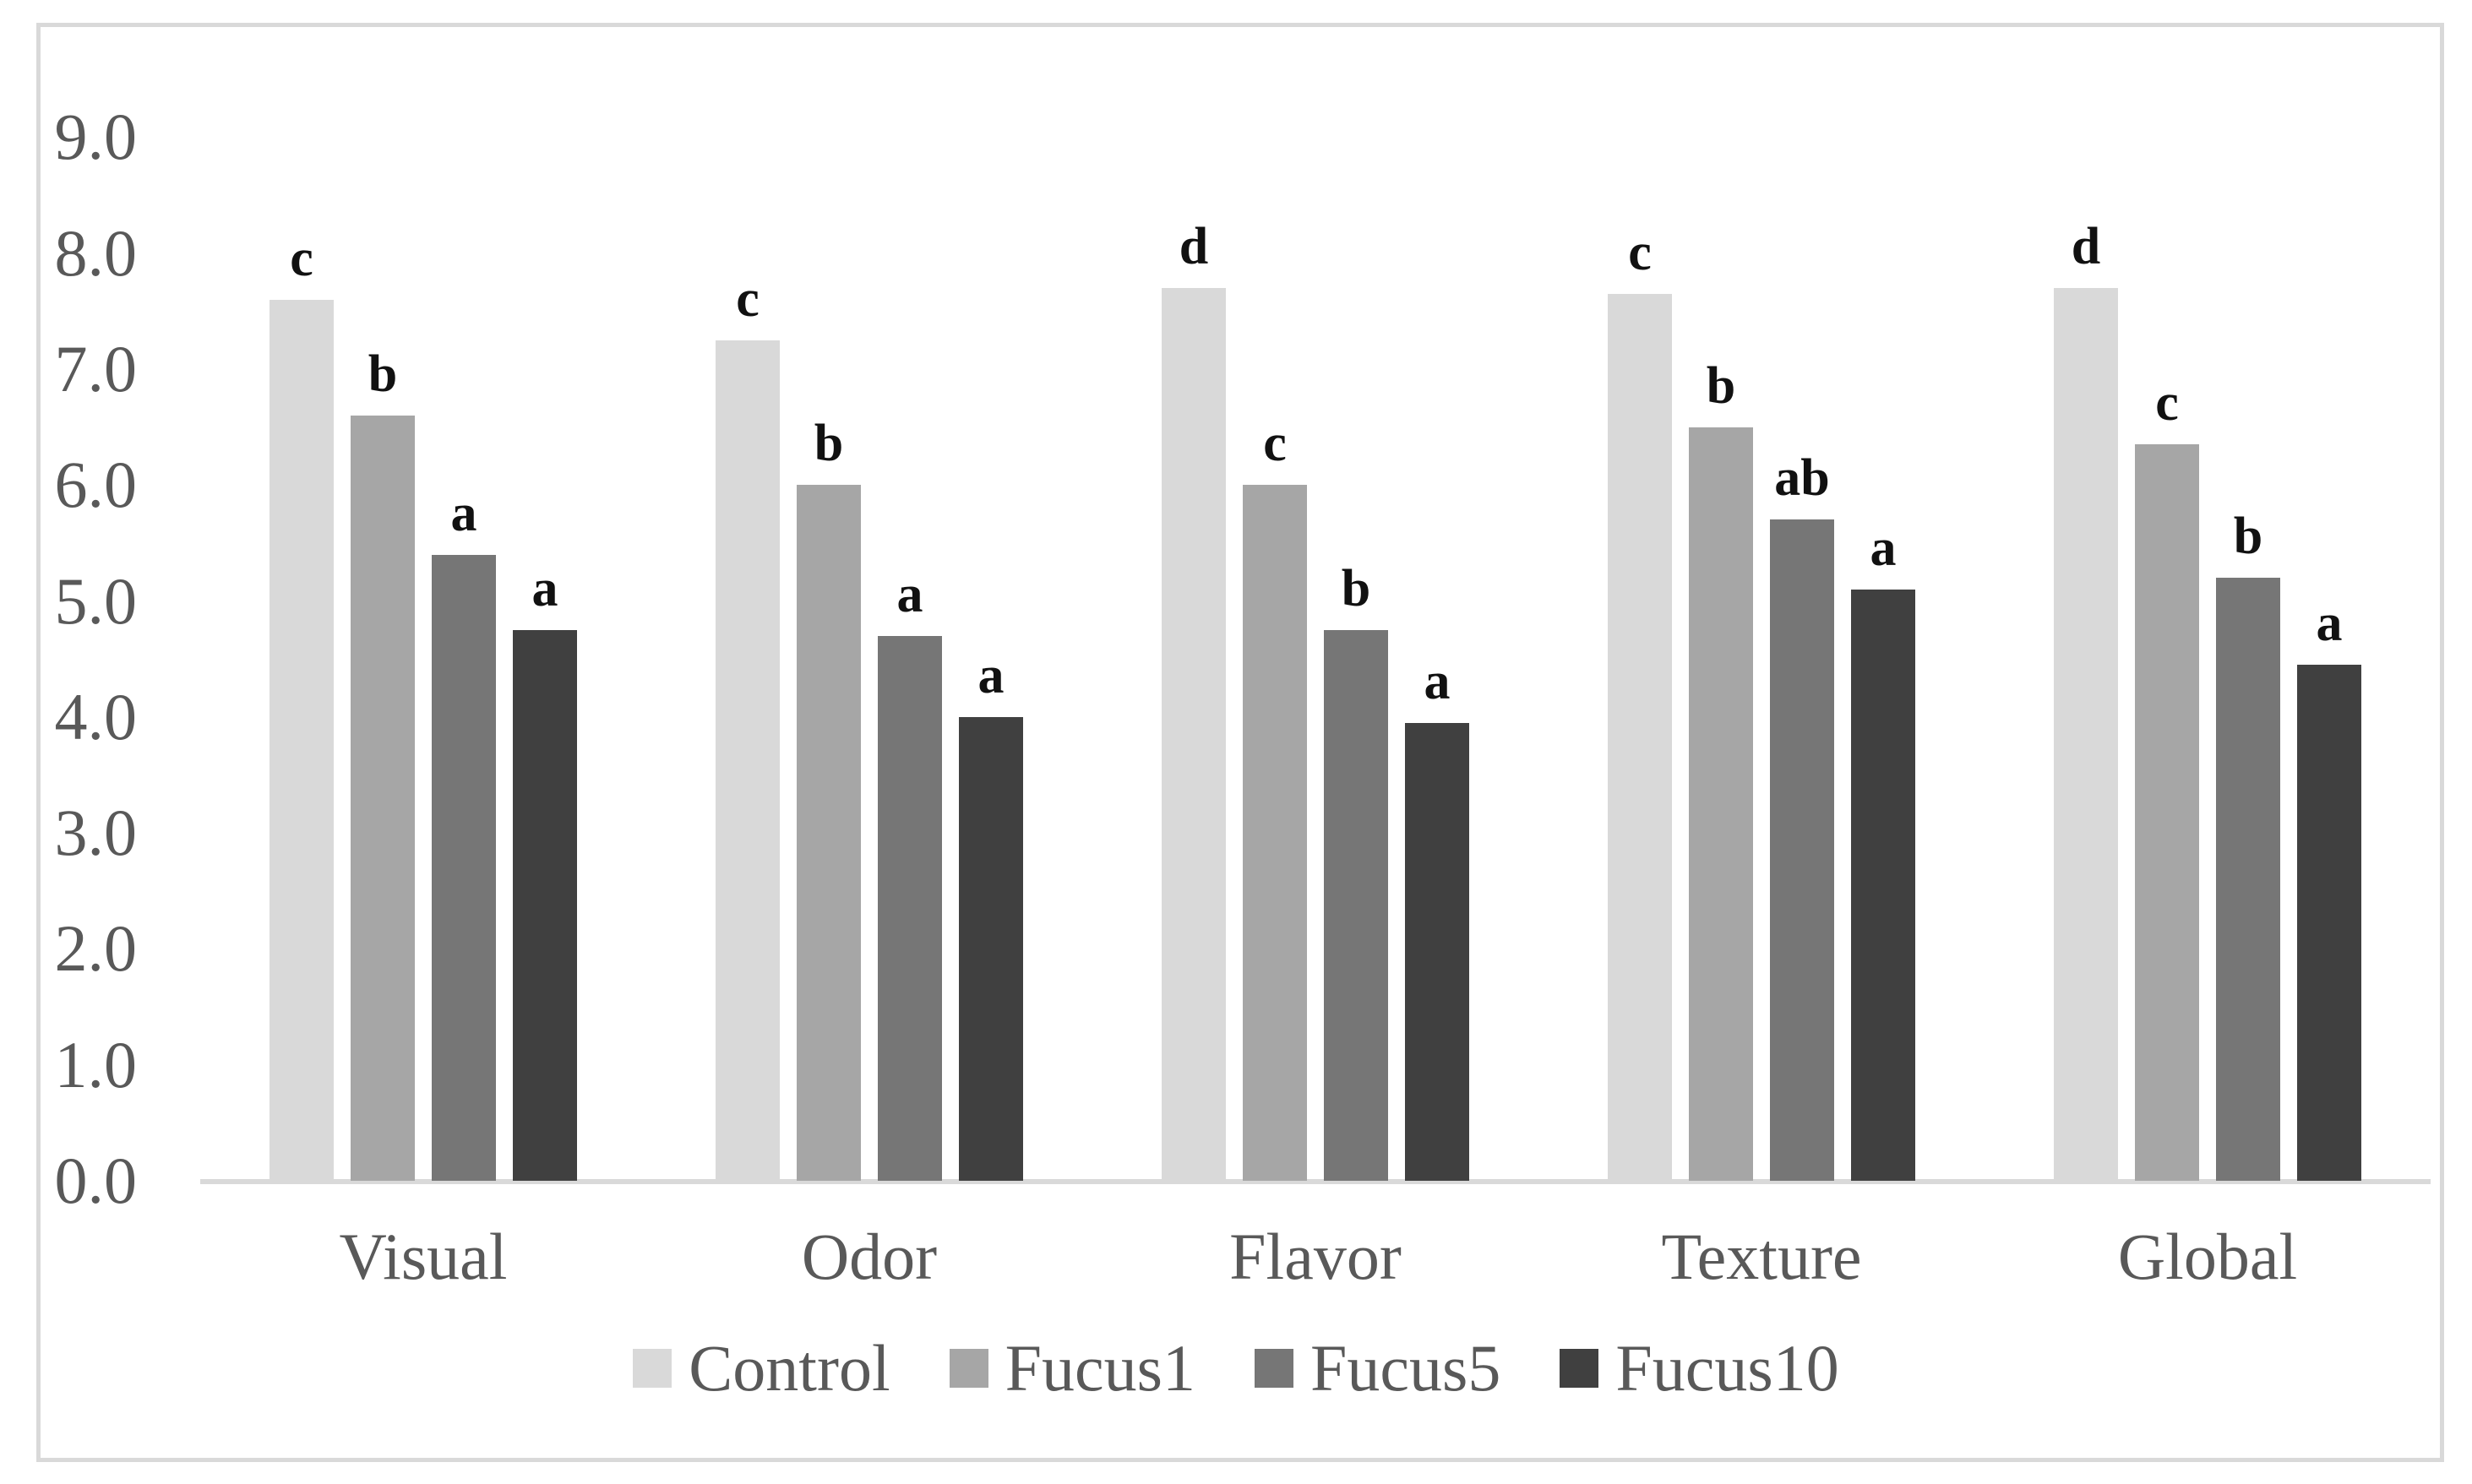 The height and width of the screenshot is (1484, 2472). Describe the element at coordinates (748, 760) in the screenshot. I see `bar-control-odor` at that location.